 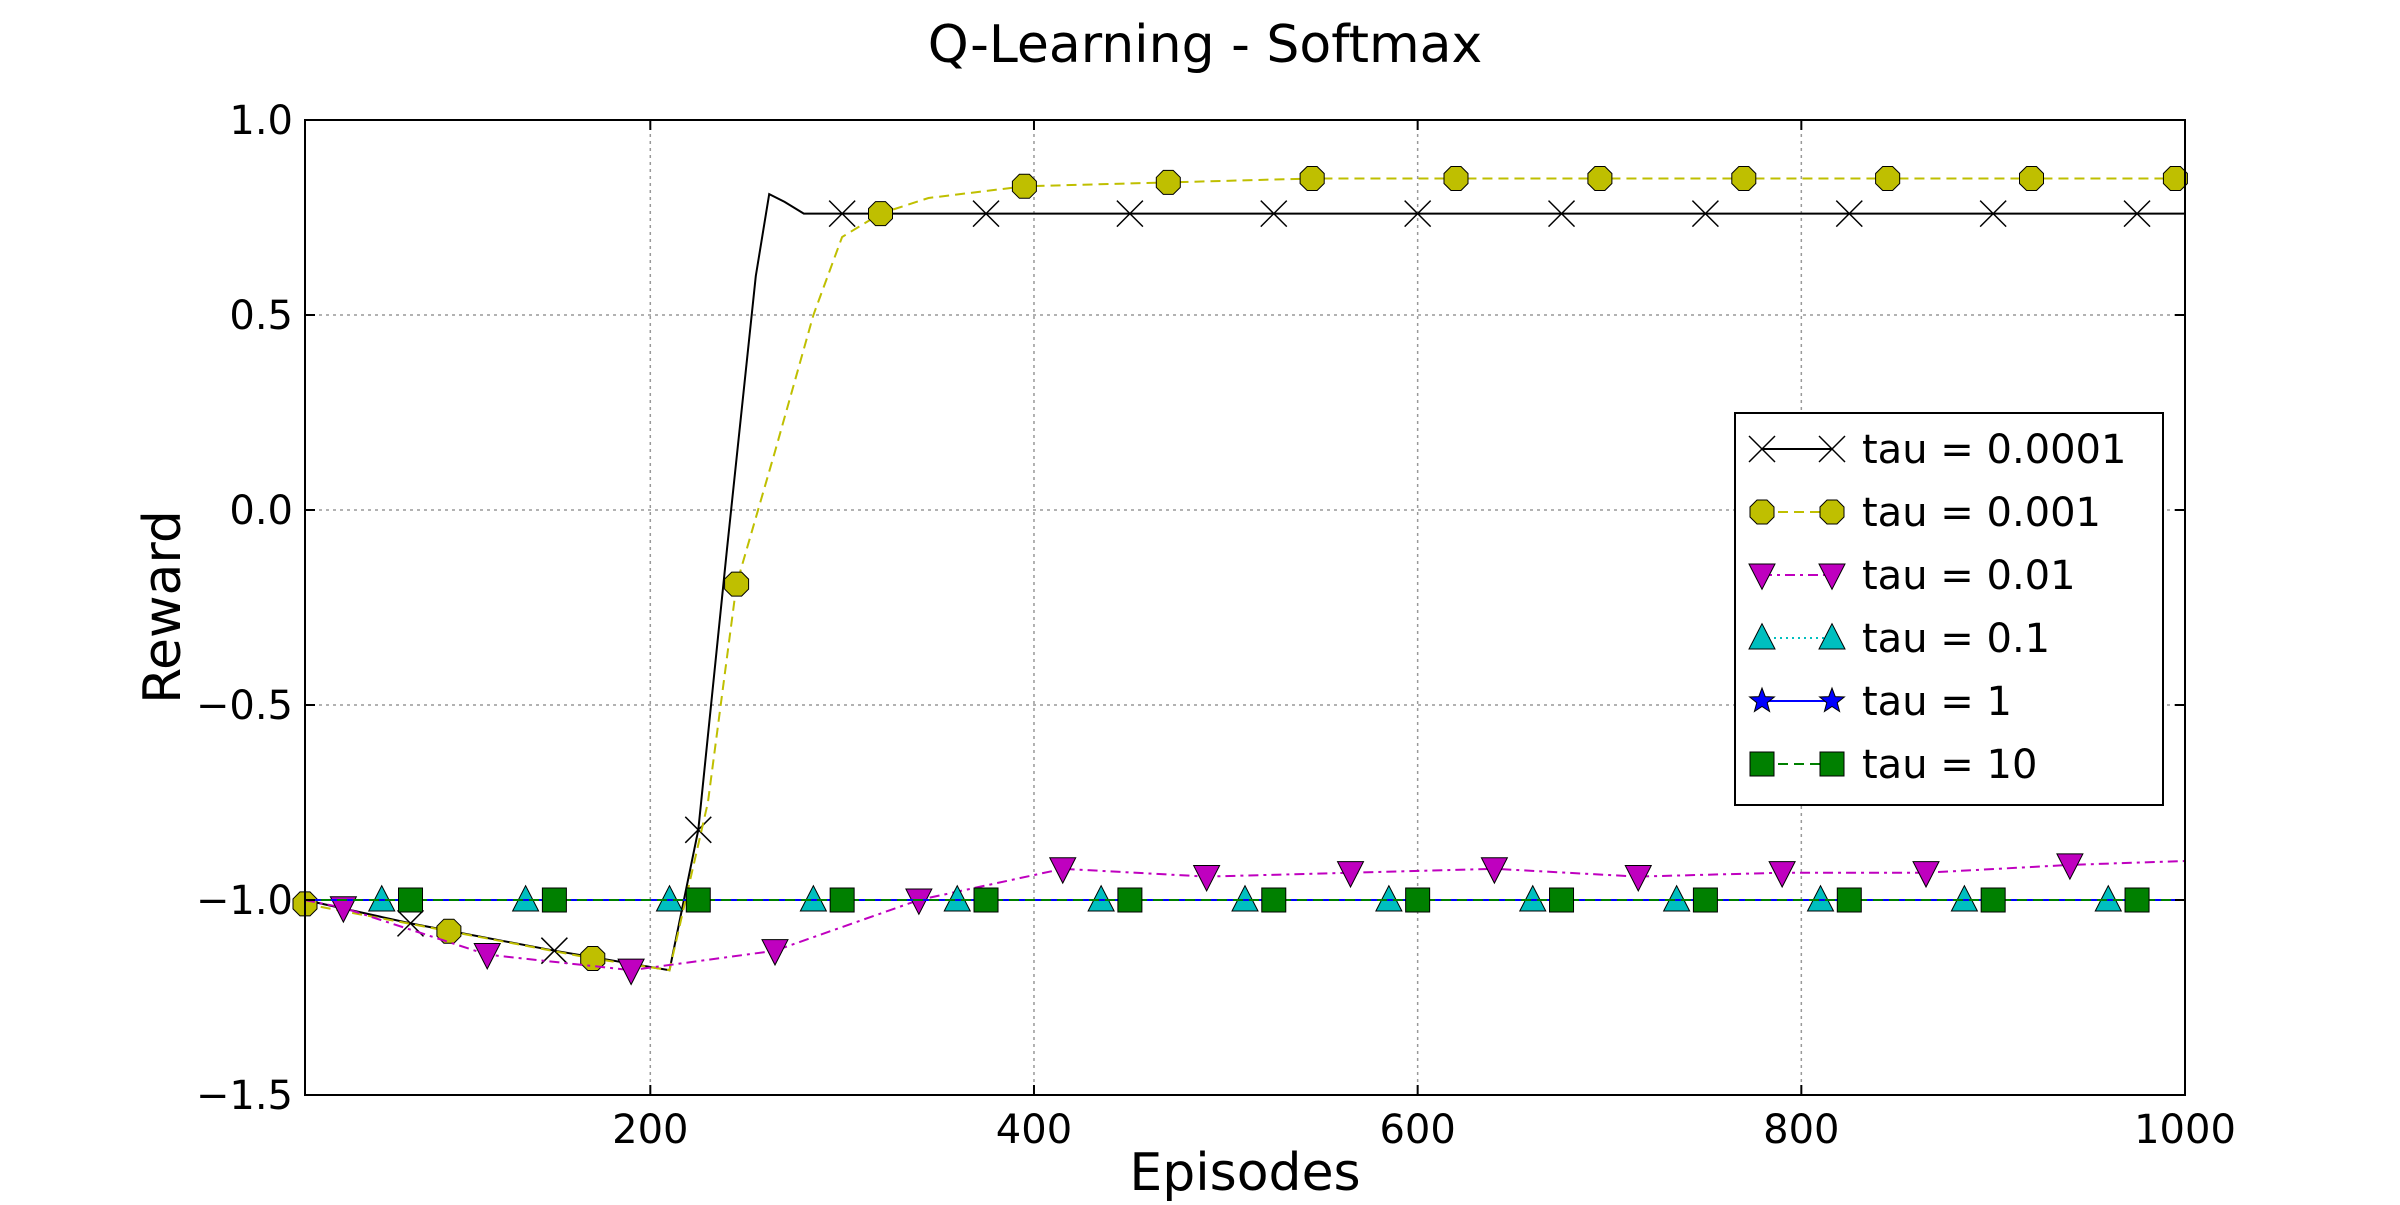 What do you see at coordinates (261, 316) in the screenshot?
I see `y-tick-label: 0.5` at bounding box center [261, 316].